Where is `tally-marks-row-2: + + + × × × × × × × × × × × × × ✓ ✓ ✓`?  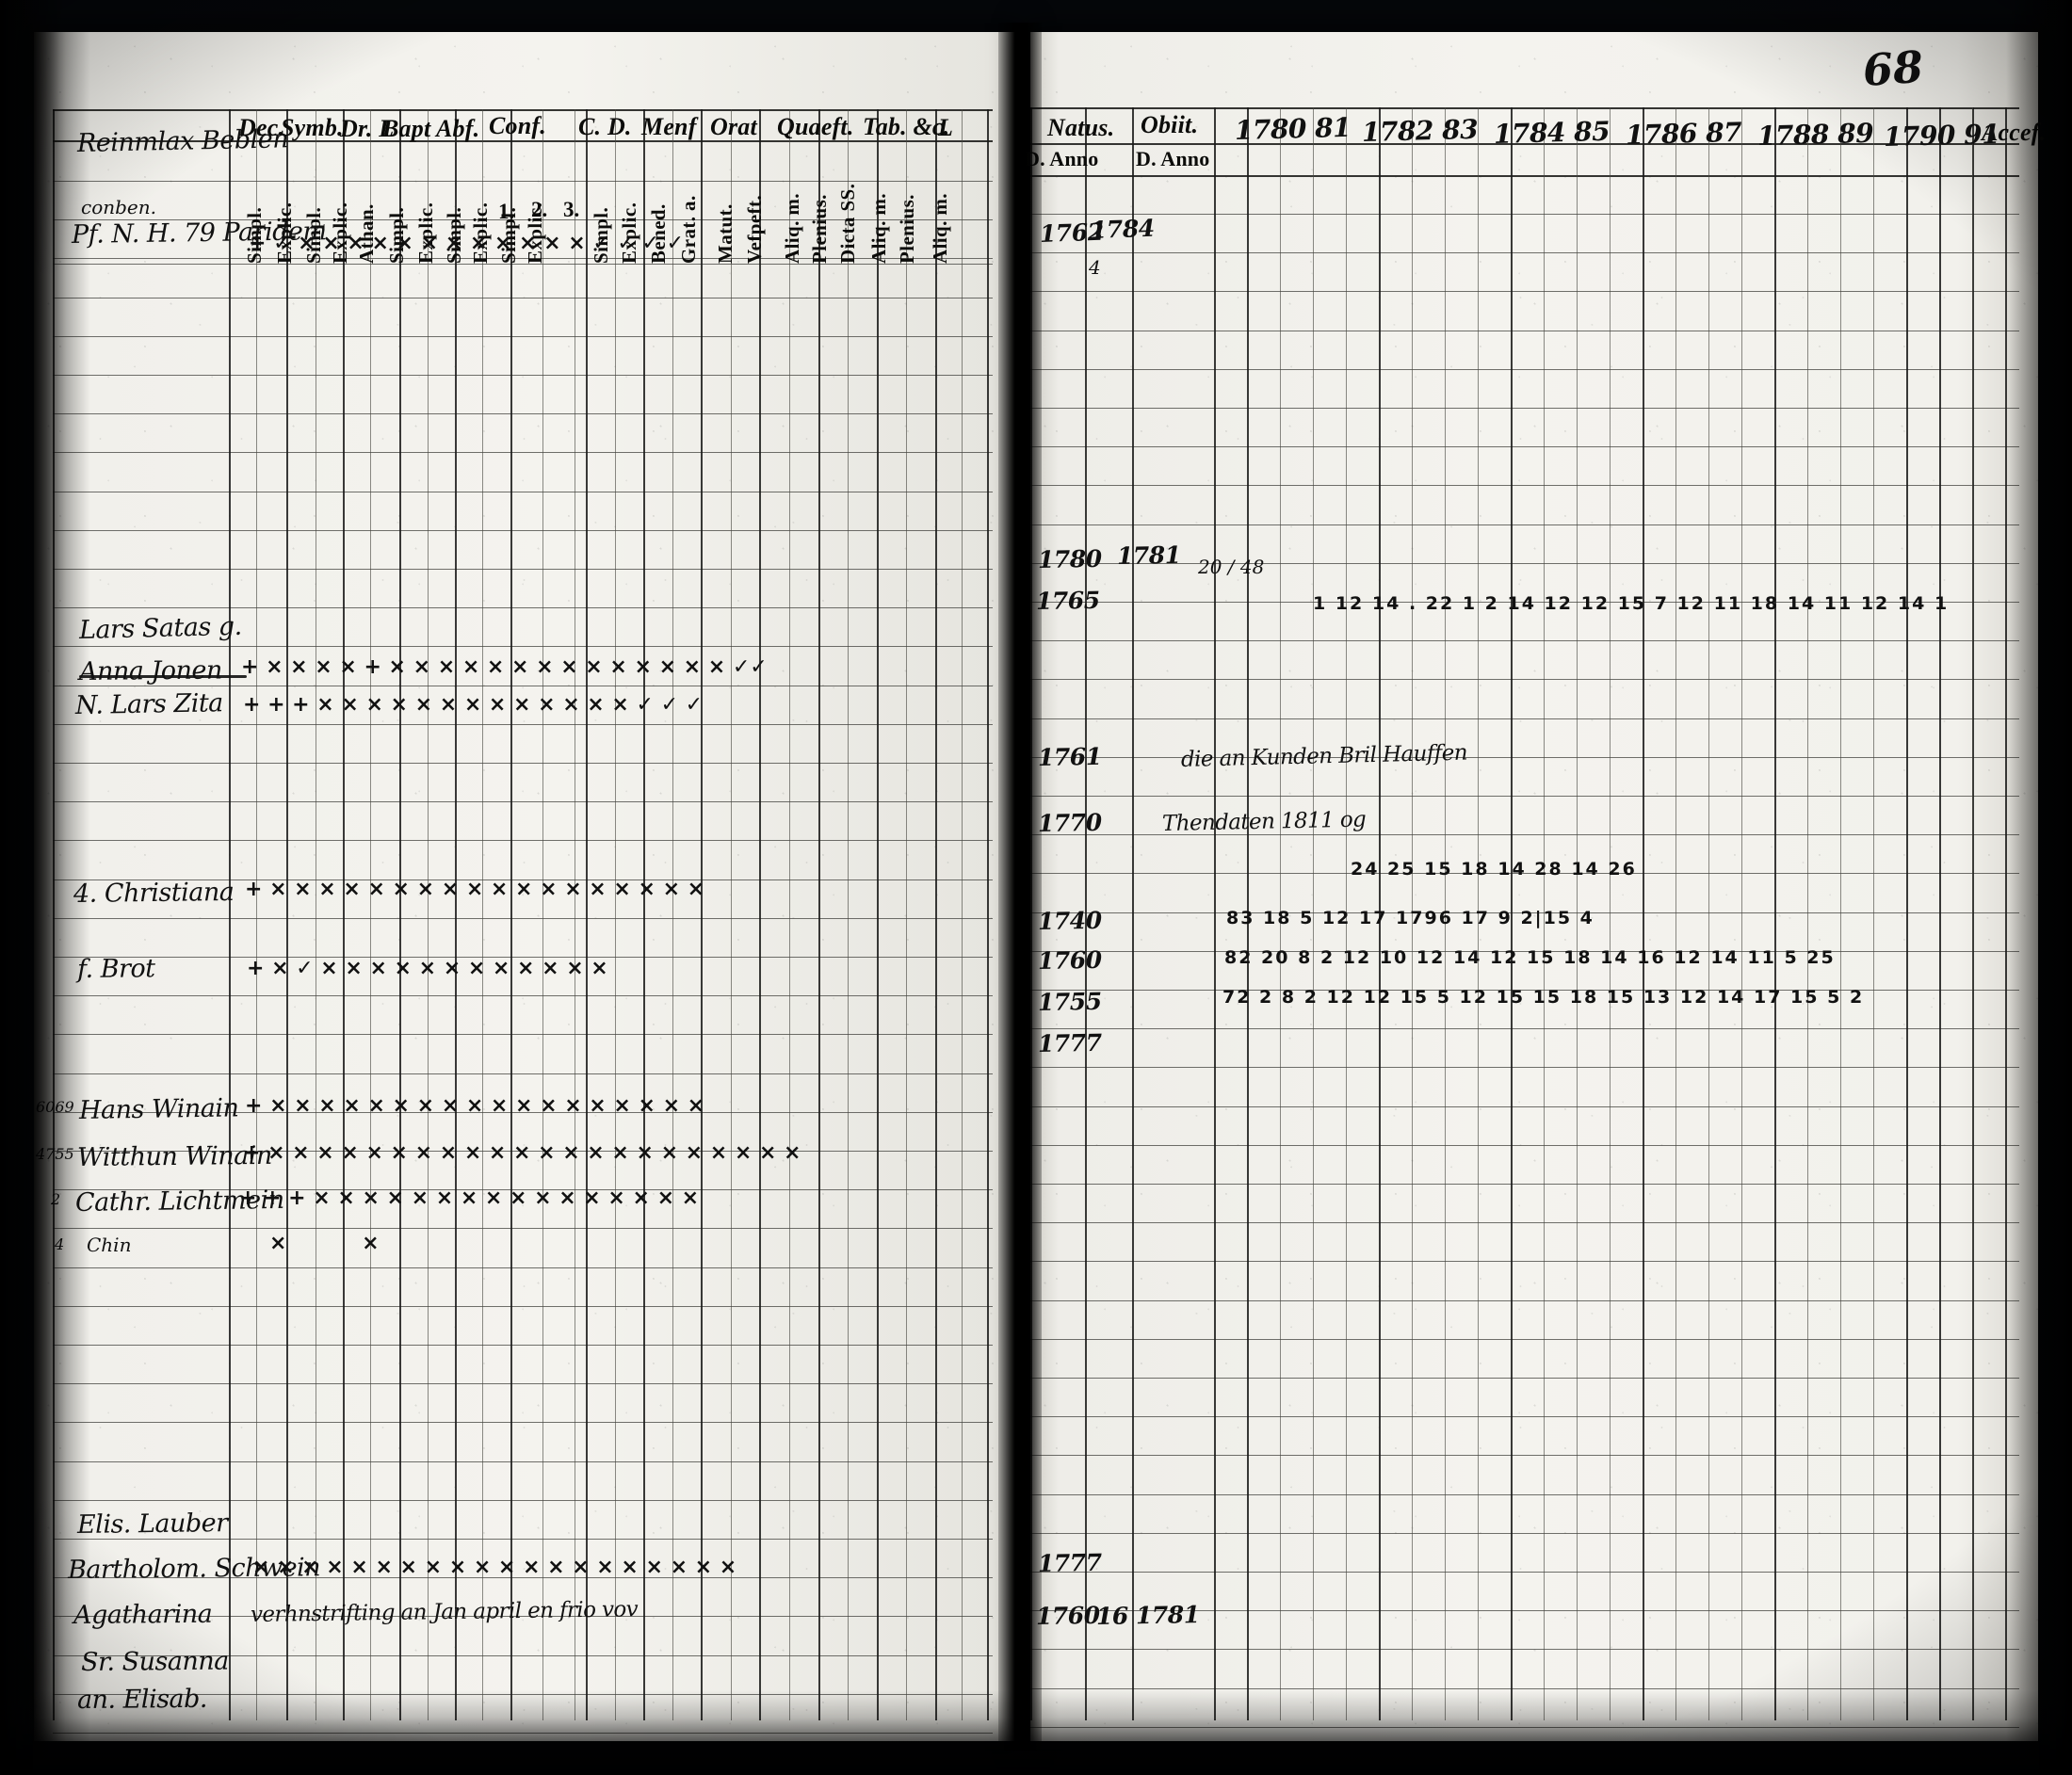 tally-marks-row-2: + + + × × × × × × × × × × × × × ✓ ✓ ✓ is located at coordinates (473, 705).